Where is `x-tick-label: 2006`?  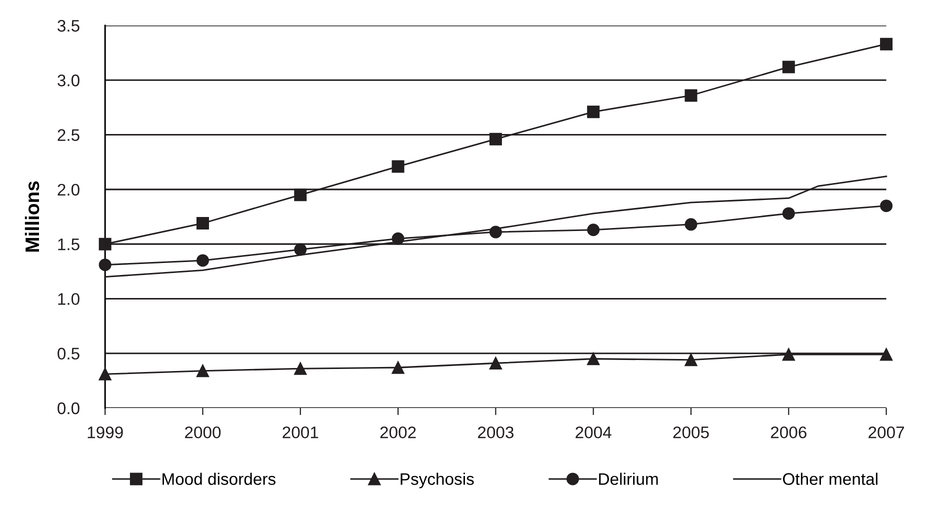 x-tick-label: 2006 is located at coordinates (788, 432).